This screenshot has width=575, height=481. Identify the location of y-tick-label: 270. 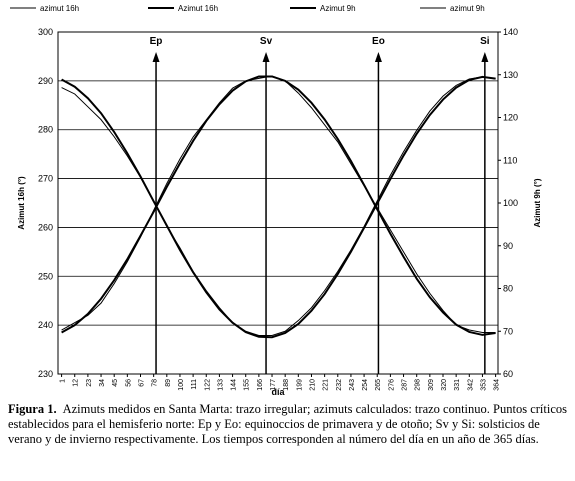
(45, 179).